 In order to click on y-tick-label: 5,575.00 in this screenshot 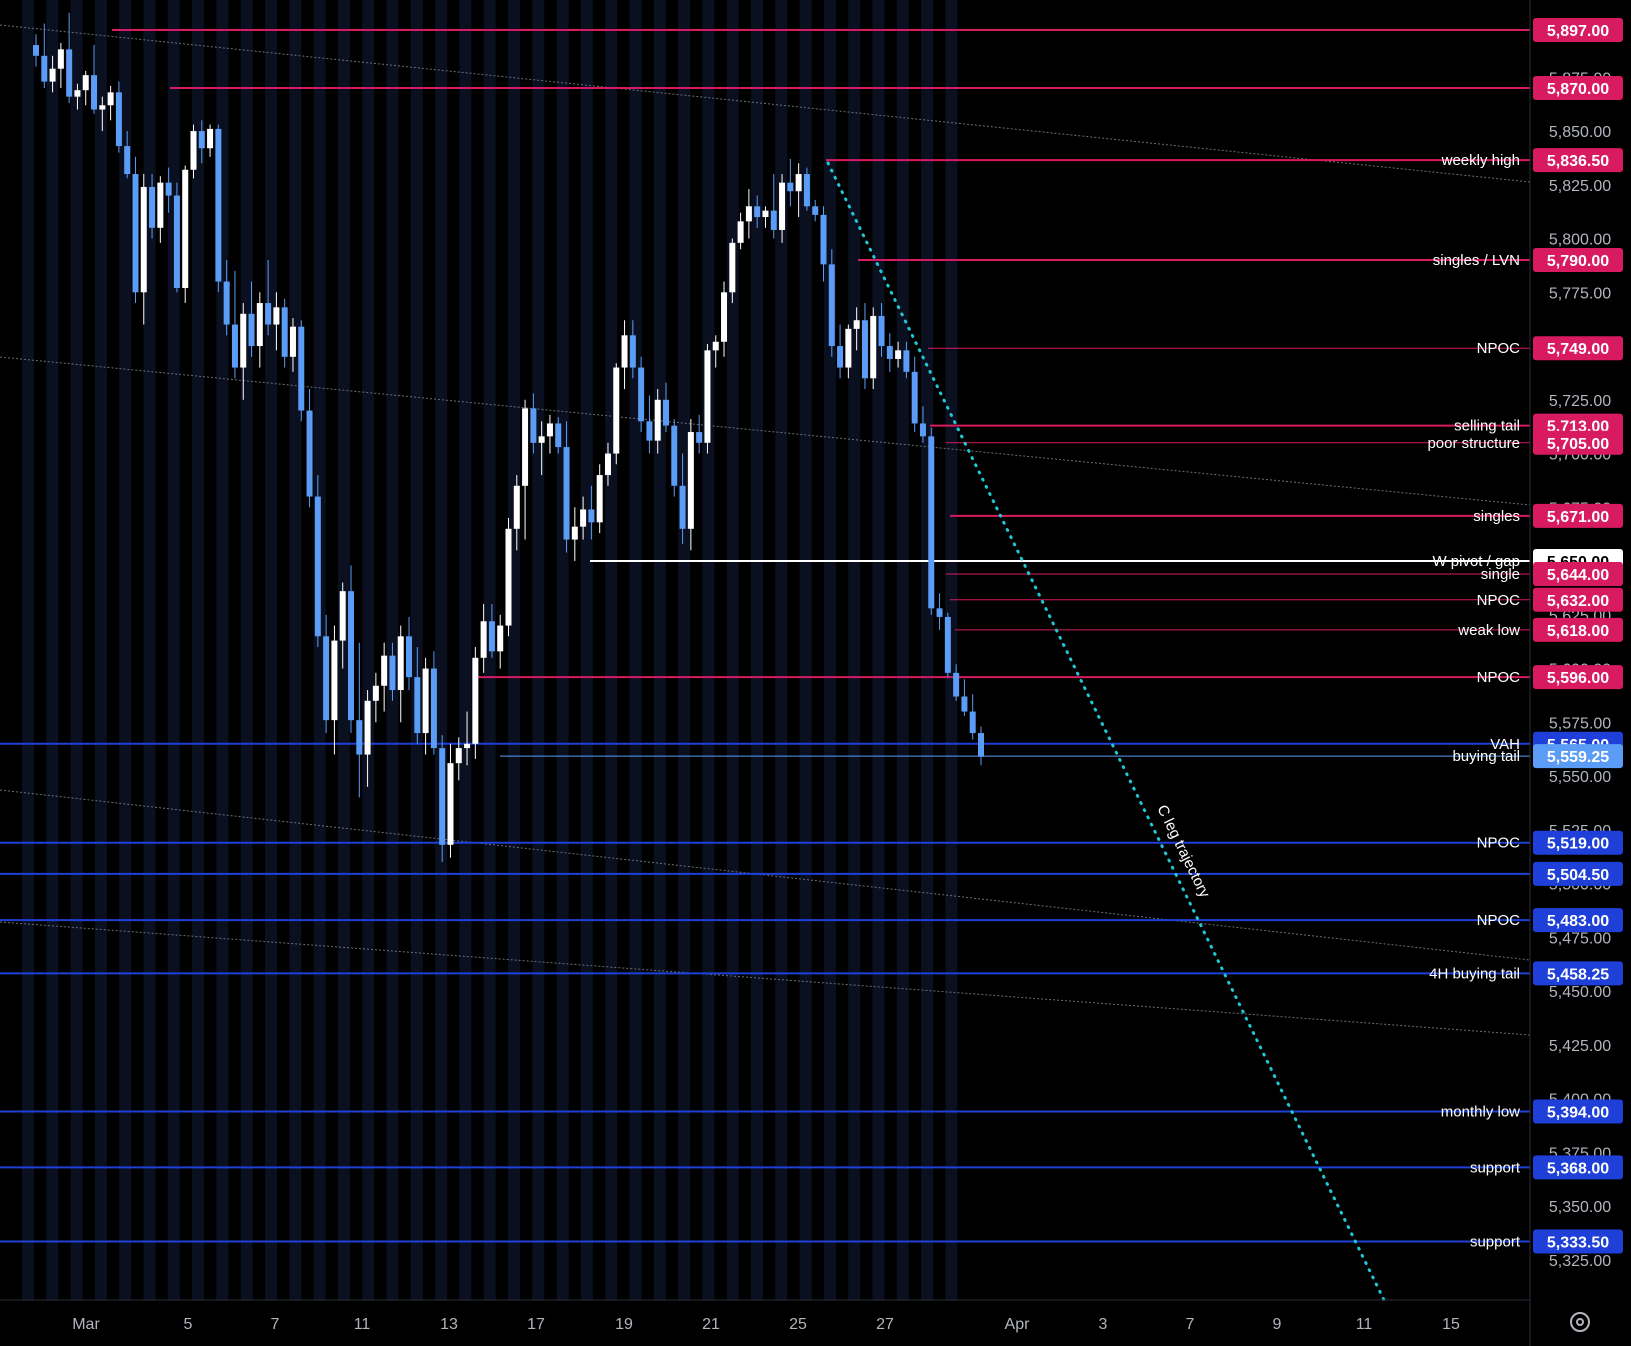, I will do `click(1580, 723)`.